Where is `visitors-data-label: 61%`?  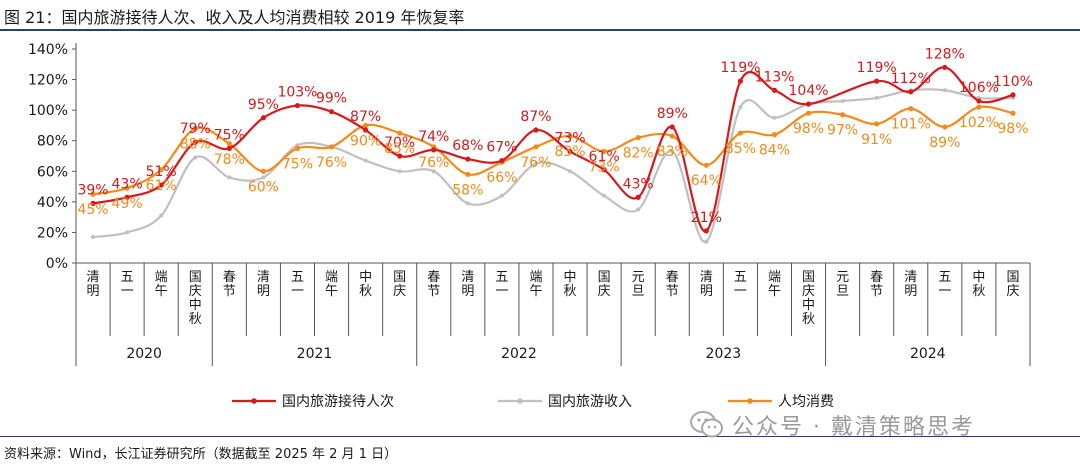
visitors-data-label: 61% is located at coordinates (604, 157).